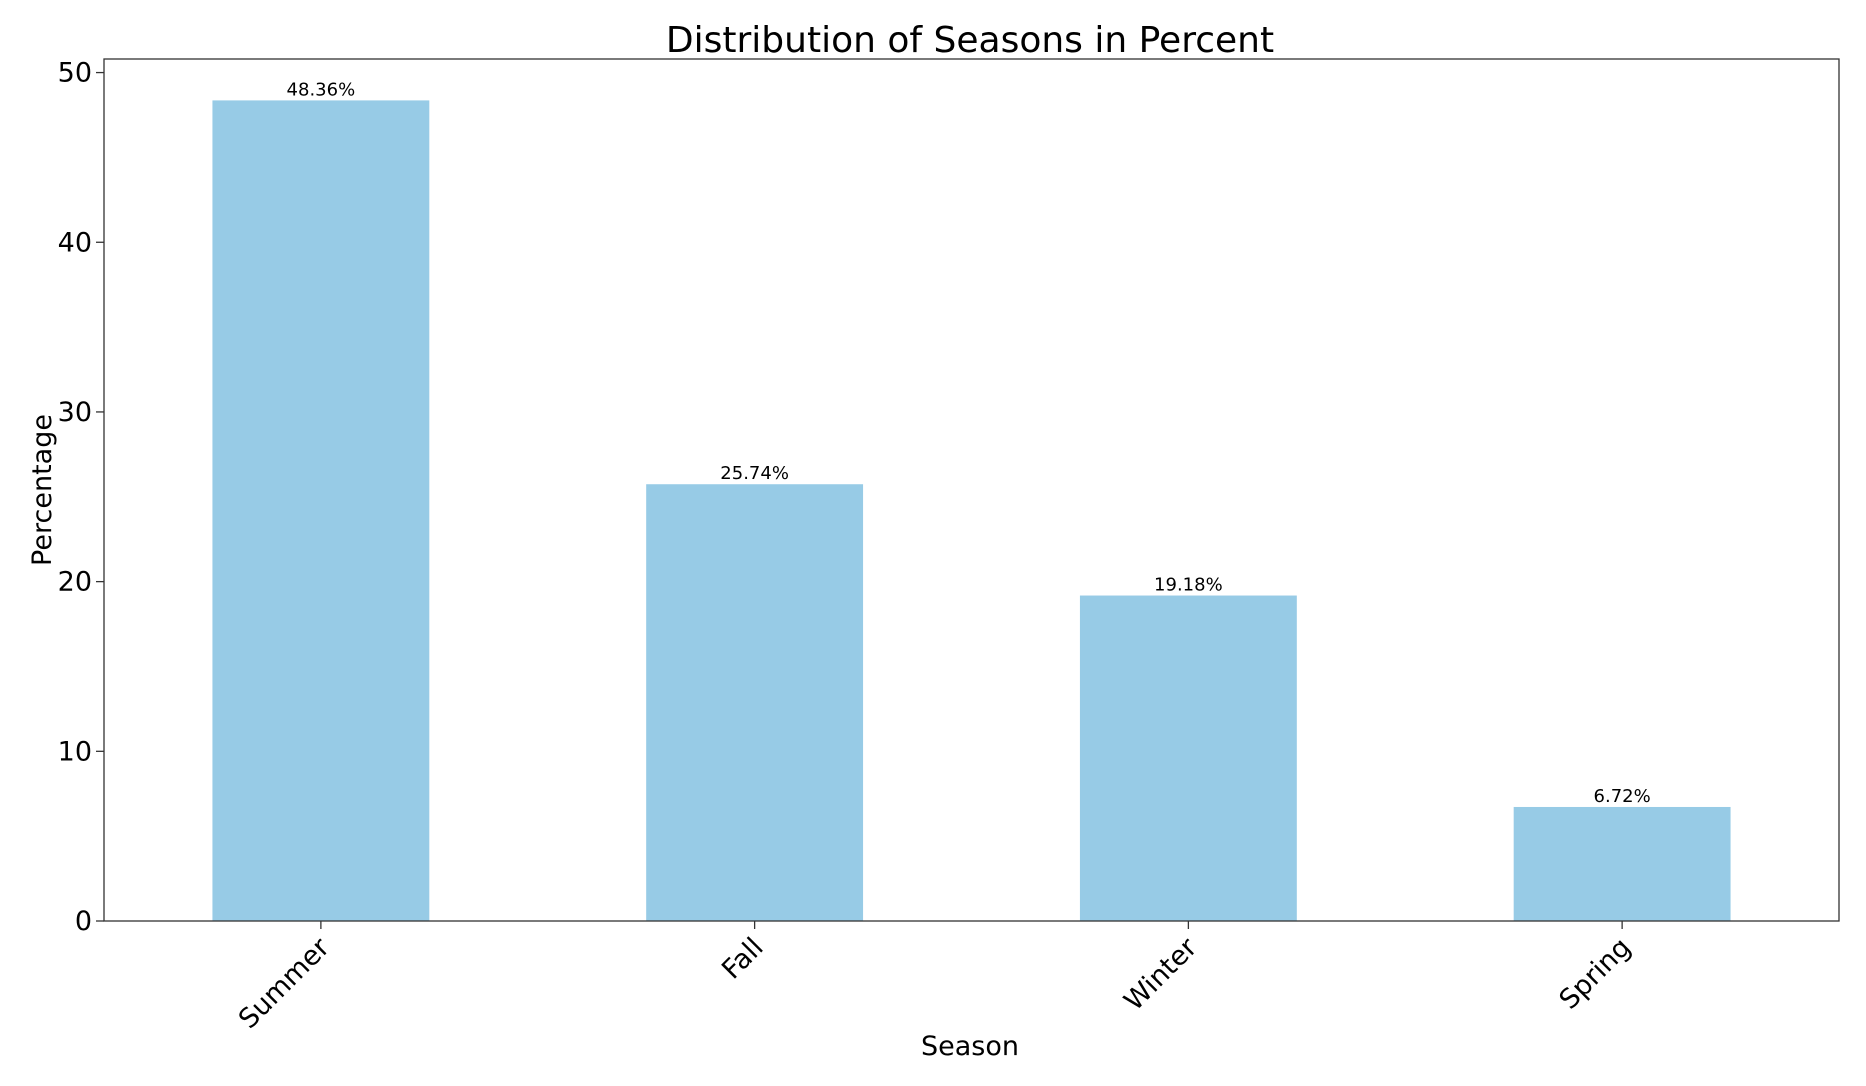 The image size is (1866, 1086). What do you see at coordinates (1188, 758) in the screenshot?
I see `bar-winter` at bounding box center [1188, 758].